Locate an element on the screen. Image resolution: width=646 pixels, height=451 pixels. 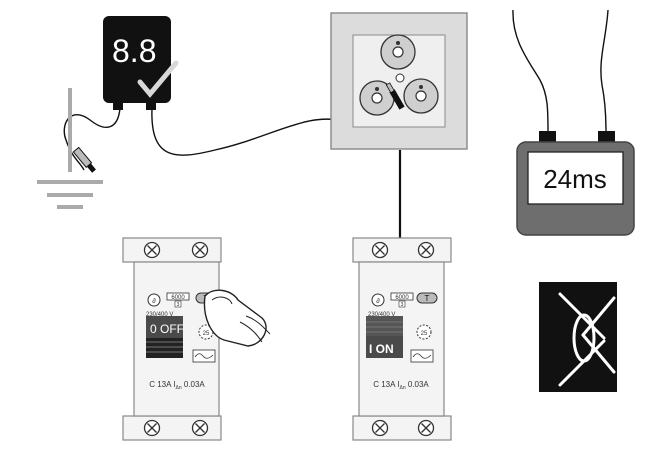
breaker-left-voltage: 230/400 V is located at coordinates (159, 315).